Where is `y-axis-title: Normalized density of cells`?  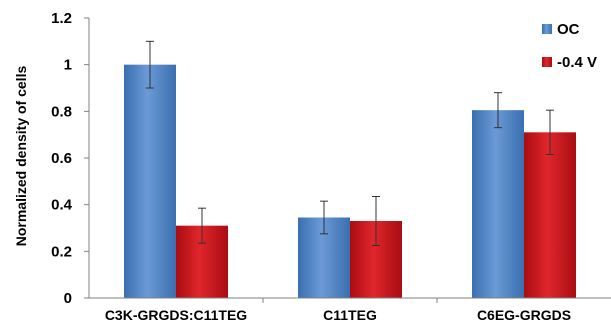
y-axis-title: Normalized density of cells is located at coordinates (21, 156).